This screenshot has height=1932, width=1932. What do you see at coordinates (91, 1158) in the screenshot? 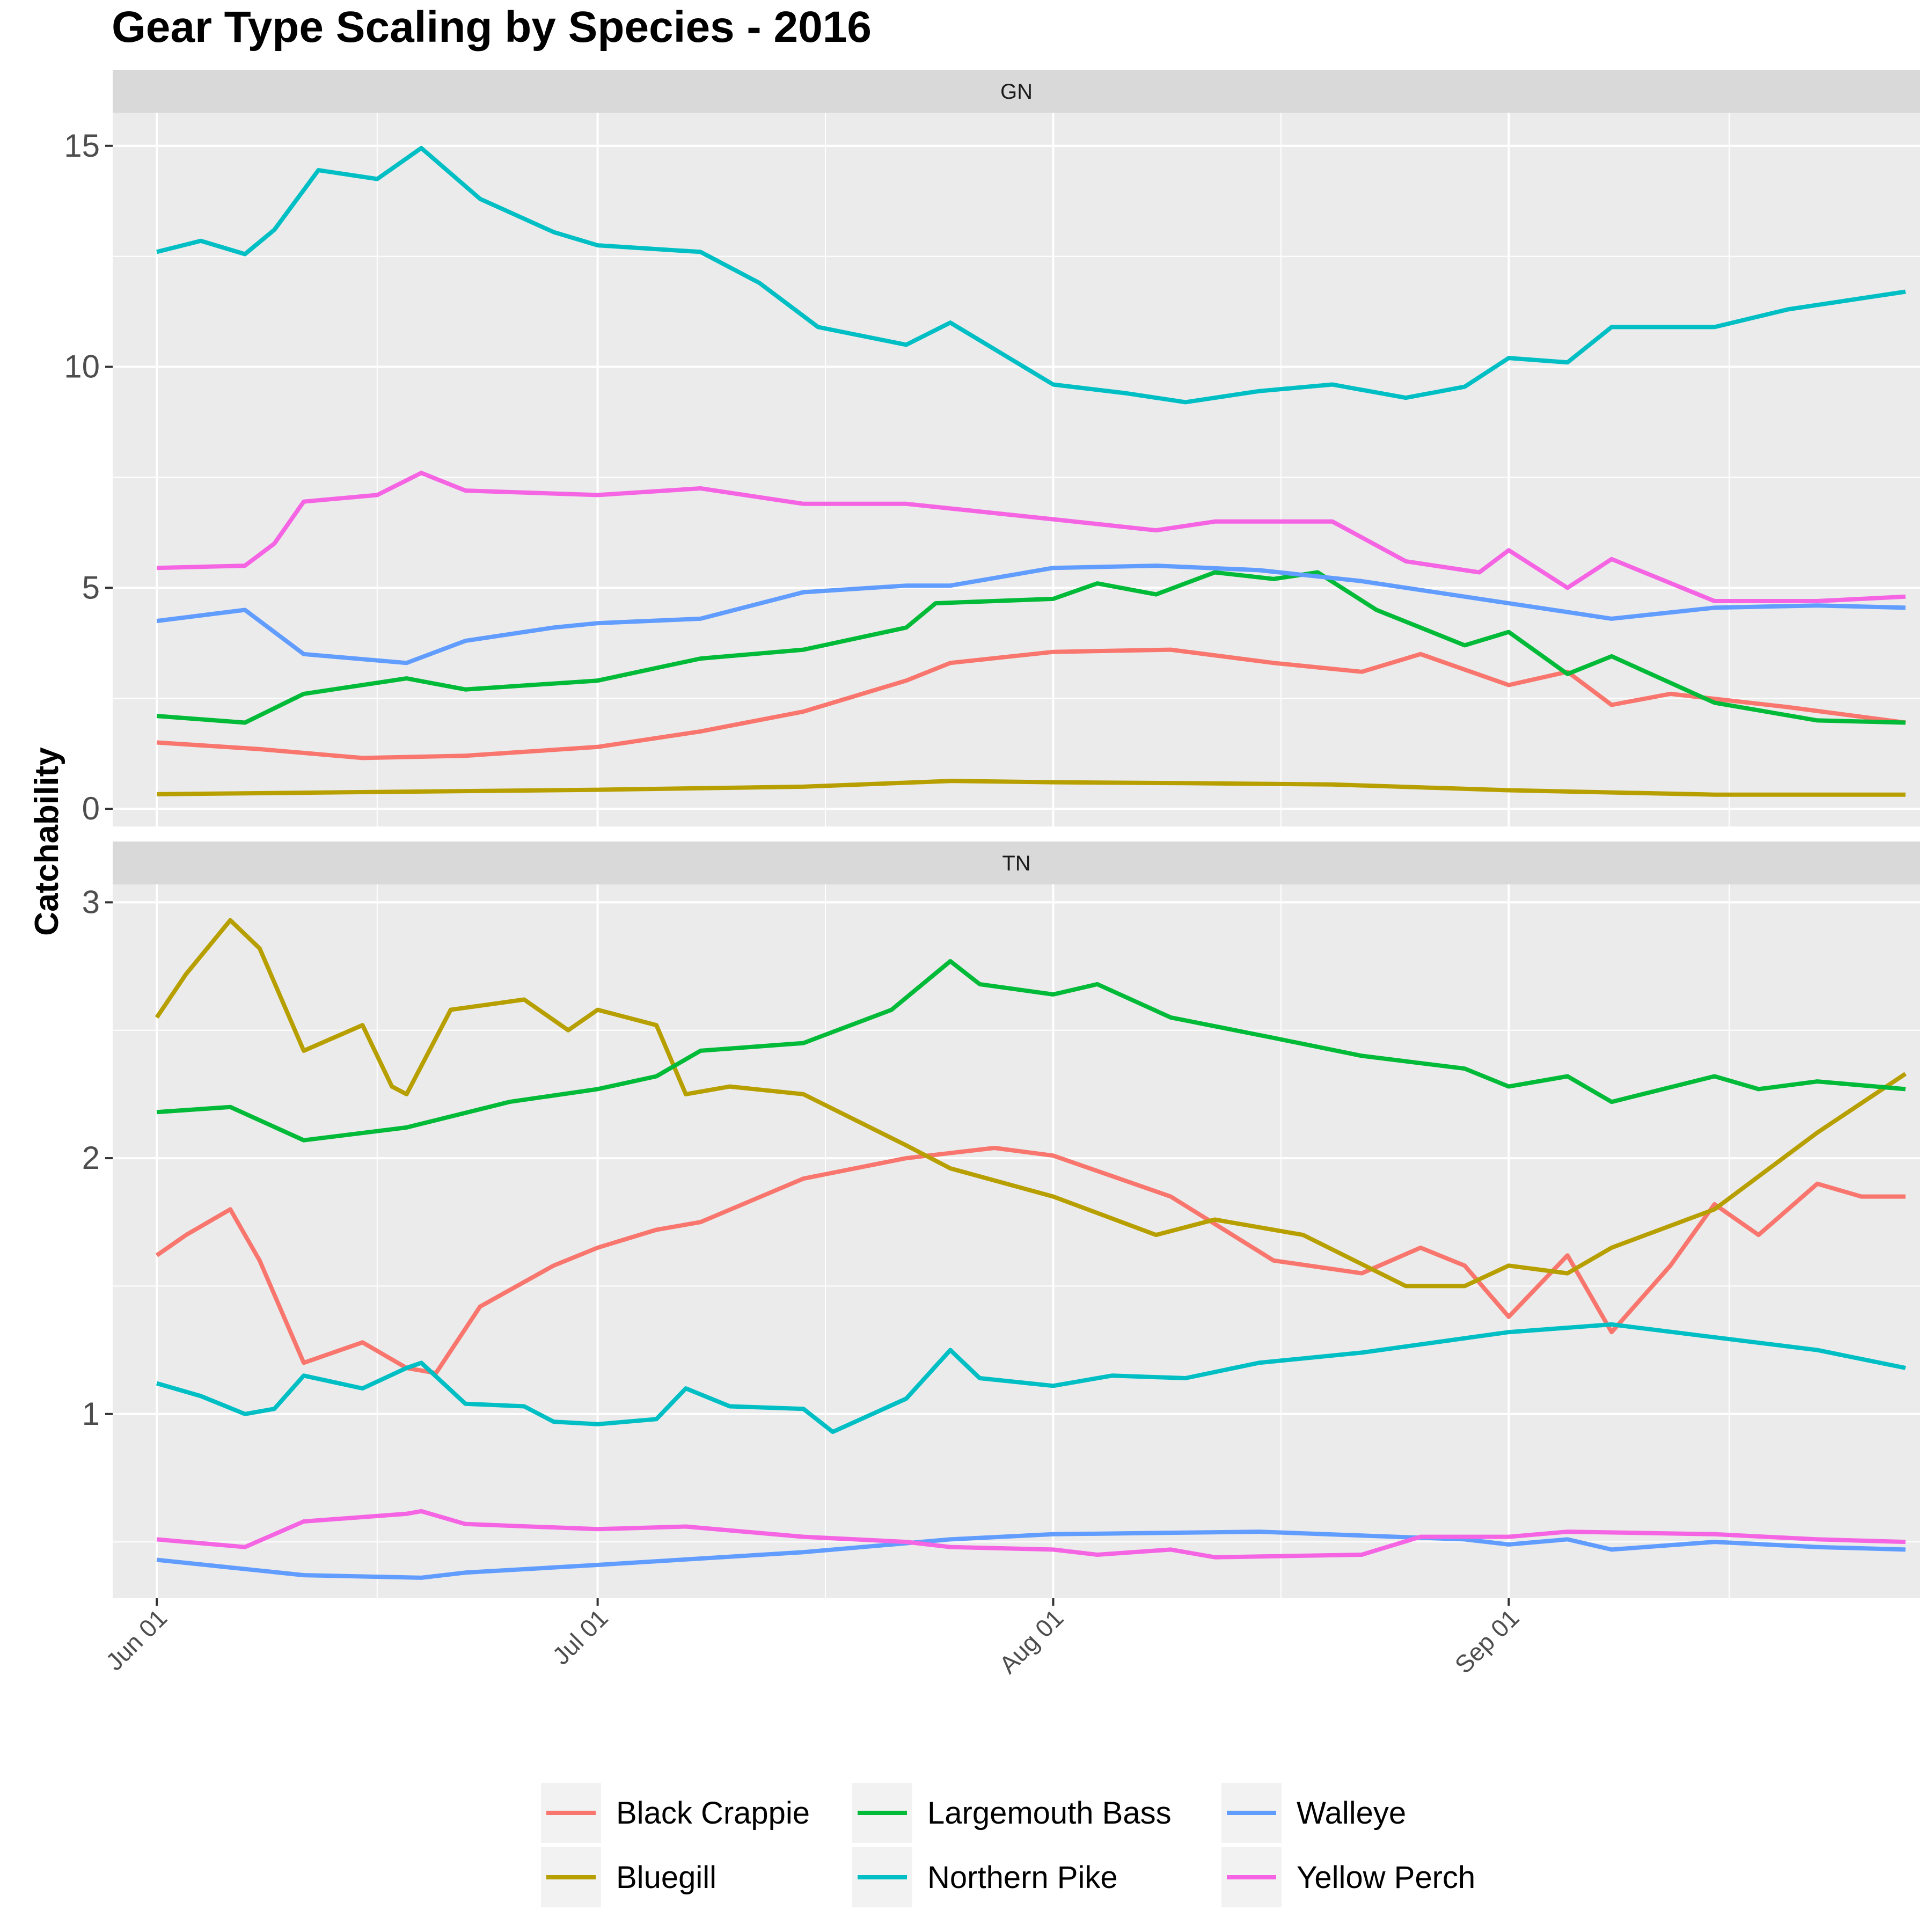
I see `y-tick-label: 2` at bounding box center [91, 1158].